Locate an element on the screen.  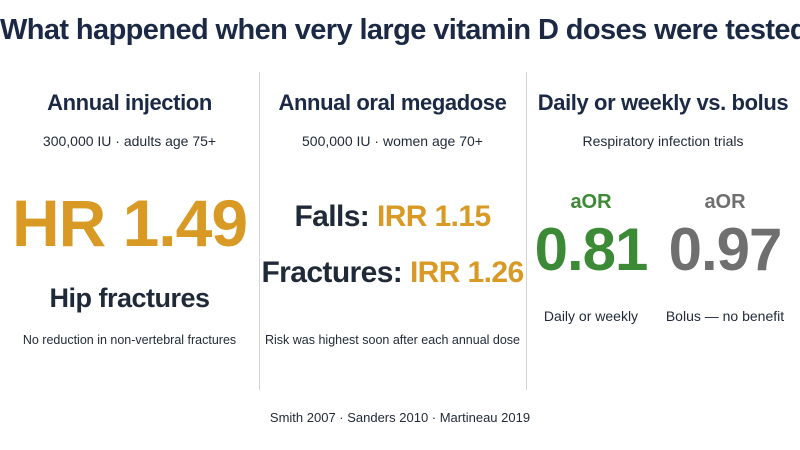
bolus-comparison: aOR 0.97 Bolus — no benefit is located at coordinates (725, 257).